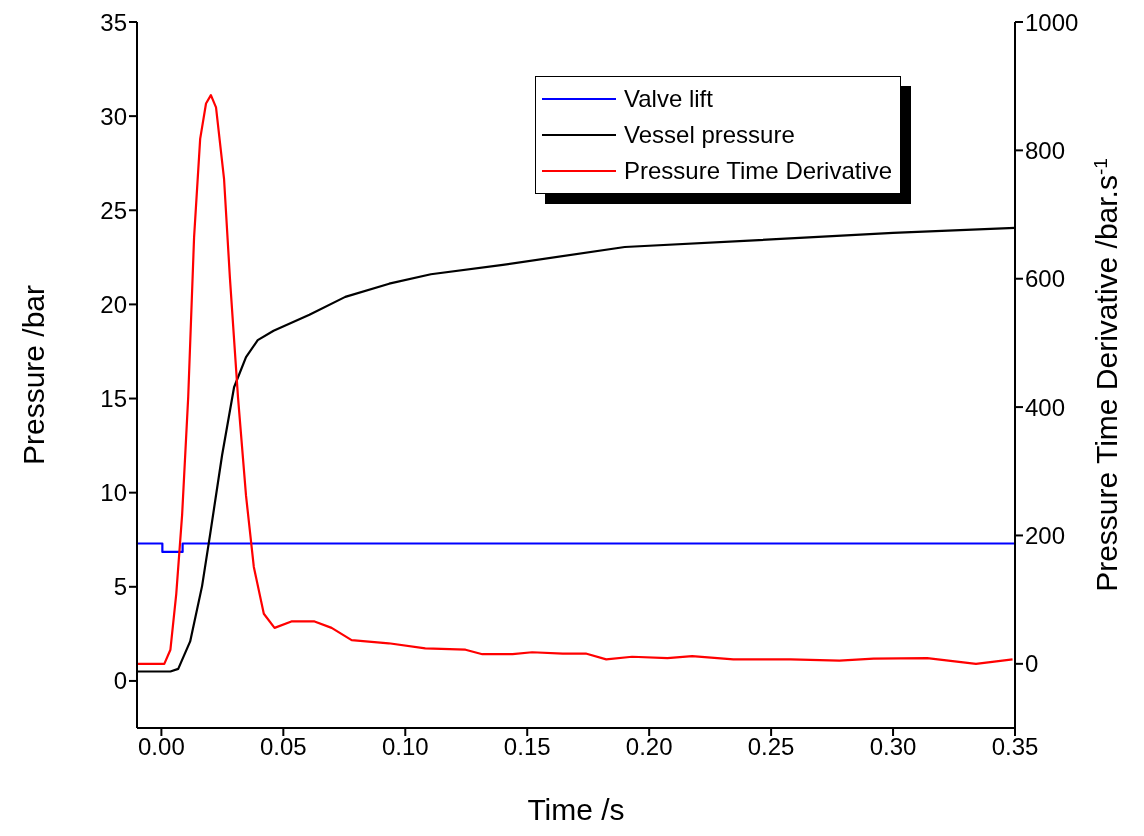 This screenshot has width=1144, height=836. I want to click on y-tick-label: 30, so click(113, 116).